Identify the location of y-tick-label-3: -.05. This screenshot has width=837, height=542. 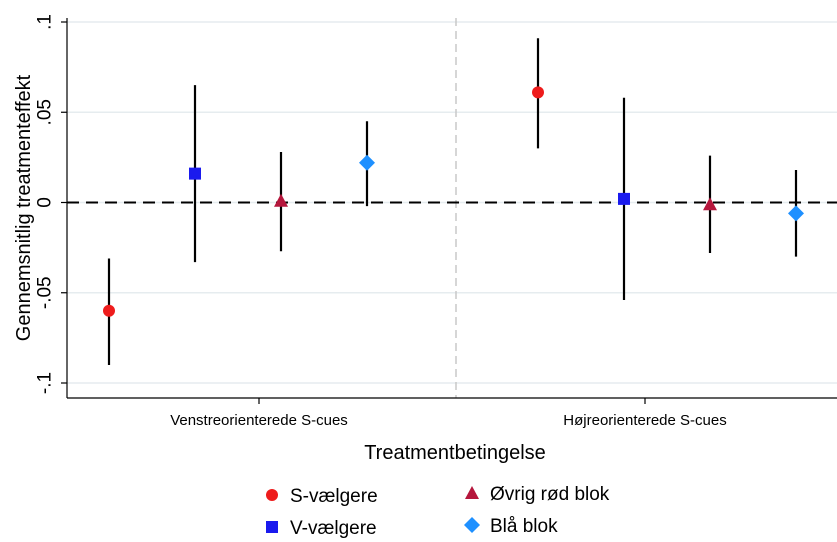
(45, 292).